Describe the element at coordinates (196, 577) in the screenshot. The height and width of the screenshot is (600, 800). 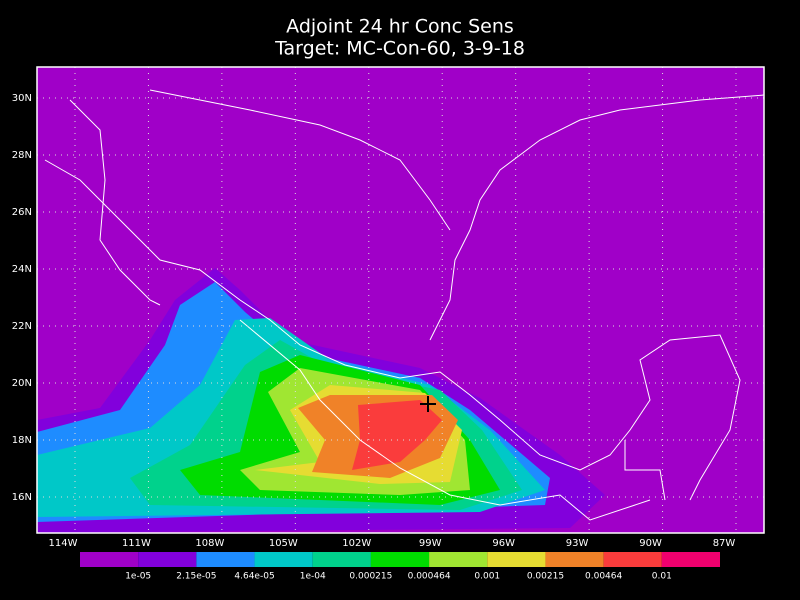
I see `colorbar-label: 2.15e-05` at that location.